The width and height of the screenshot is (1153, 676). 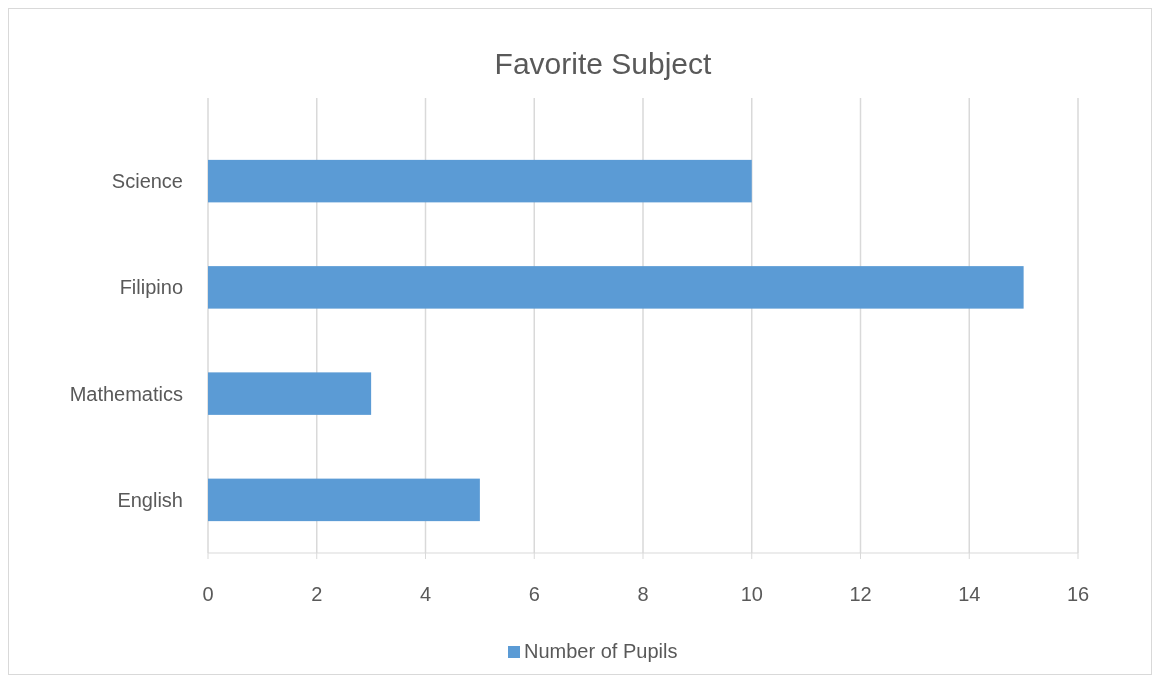 What do you see at coordinates (534, 594) in the screenshot?
I see `x-tick-label: 6` at bounding box center [534, 594].